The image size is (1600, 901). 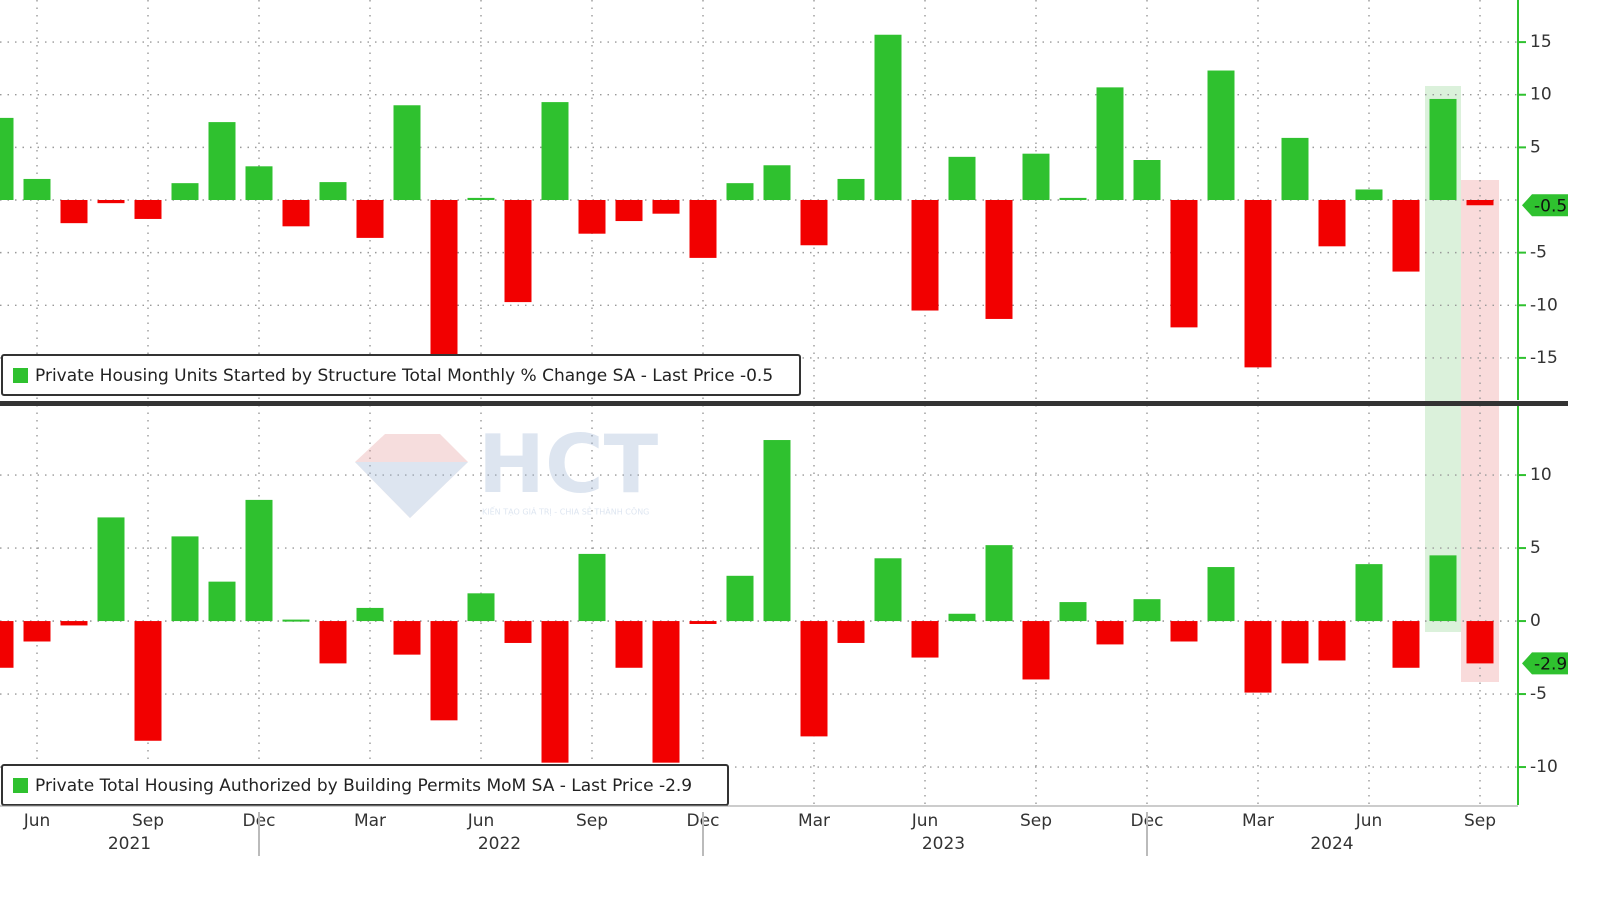 I want to click on watermark-logo: HCT, so click(x=568, y=464).